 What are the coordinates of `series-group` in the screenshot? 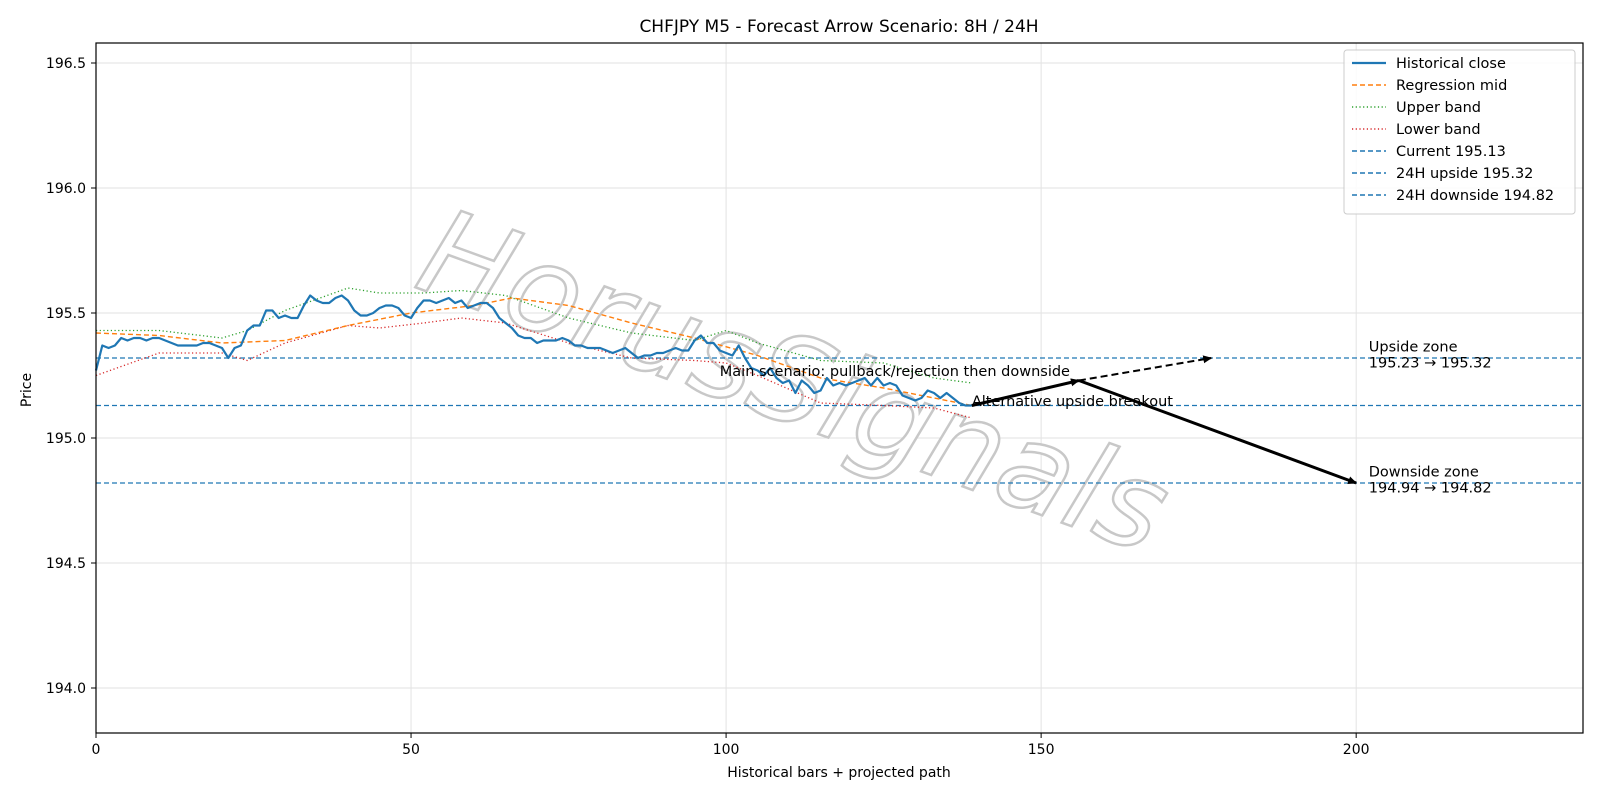 It's located at (533, 353).